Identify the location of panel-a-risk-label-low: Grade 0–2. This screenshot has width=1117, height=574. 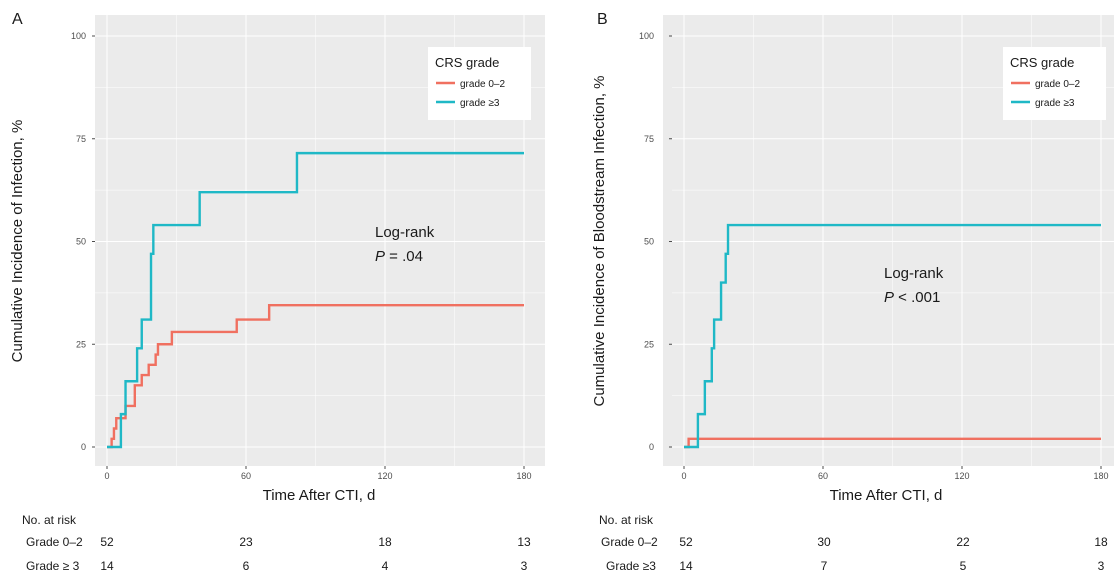
(54, 542).